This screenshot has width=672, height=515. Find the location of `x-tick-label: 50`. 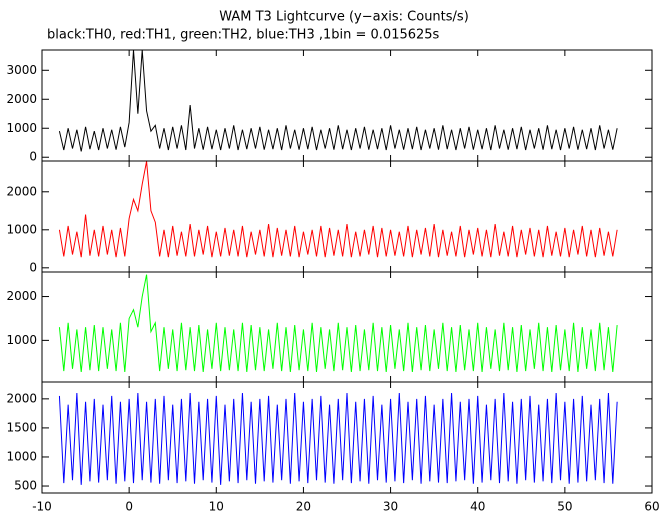

x-tick-label: 50 is located at coordinates (564, 507).